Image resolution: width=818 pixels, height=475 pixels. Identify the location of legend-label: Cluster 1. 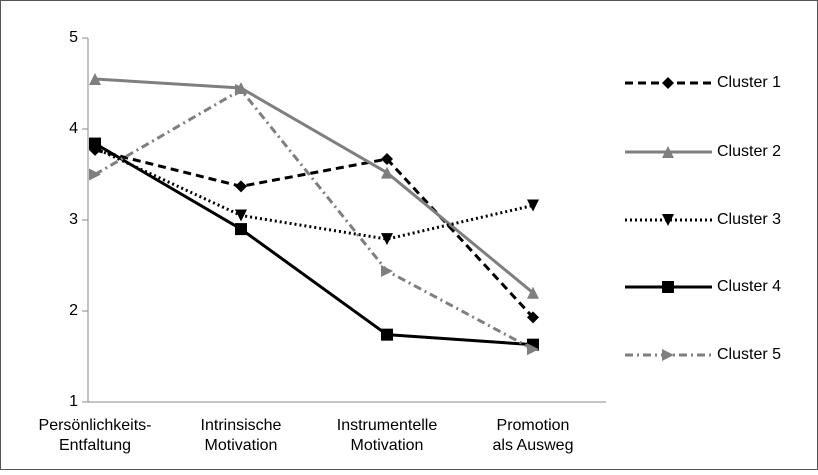
(749, 82).